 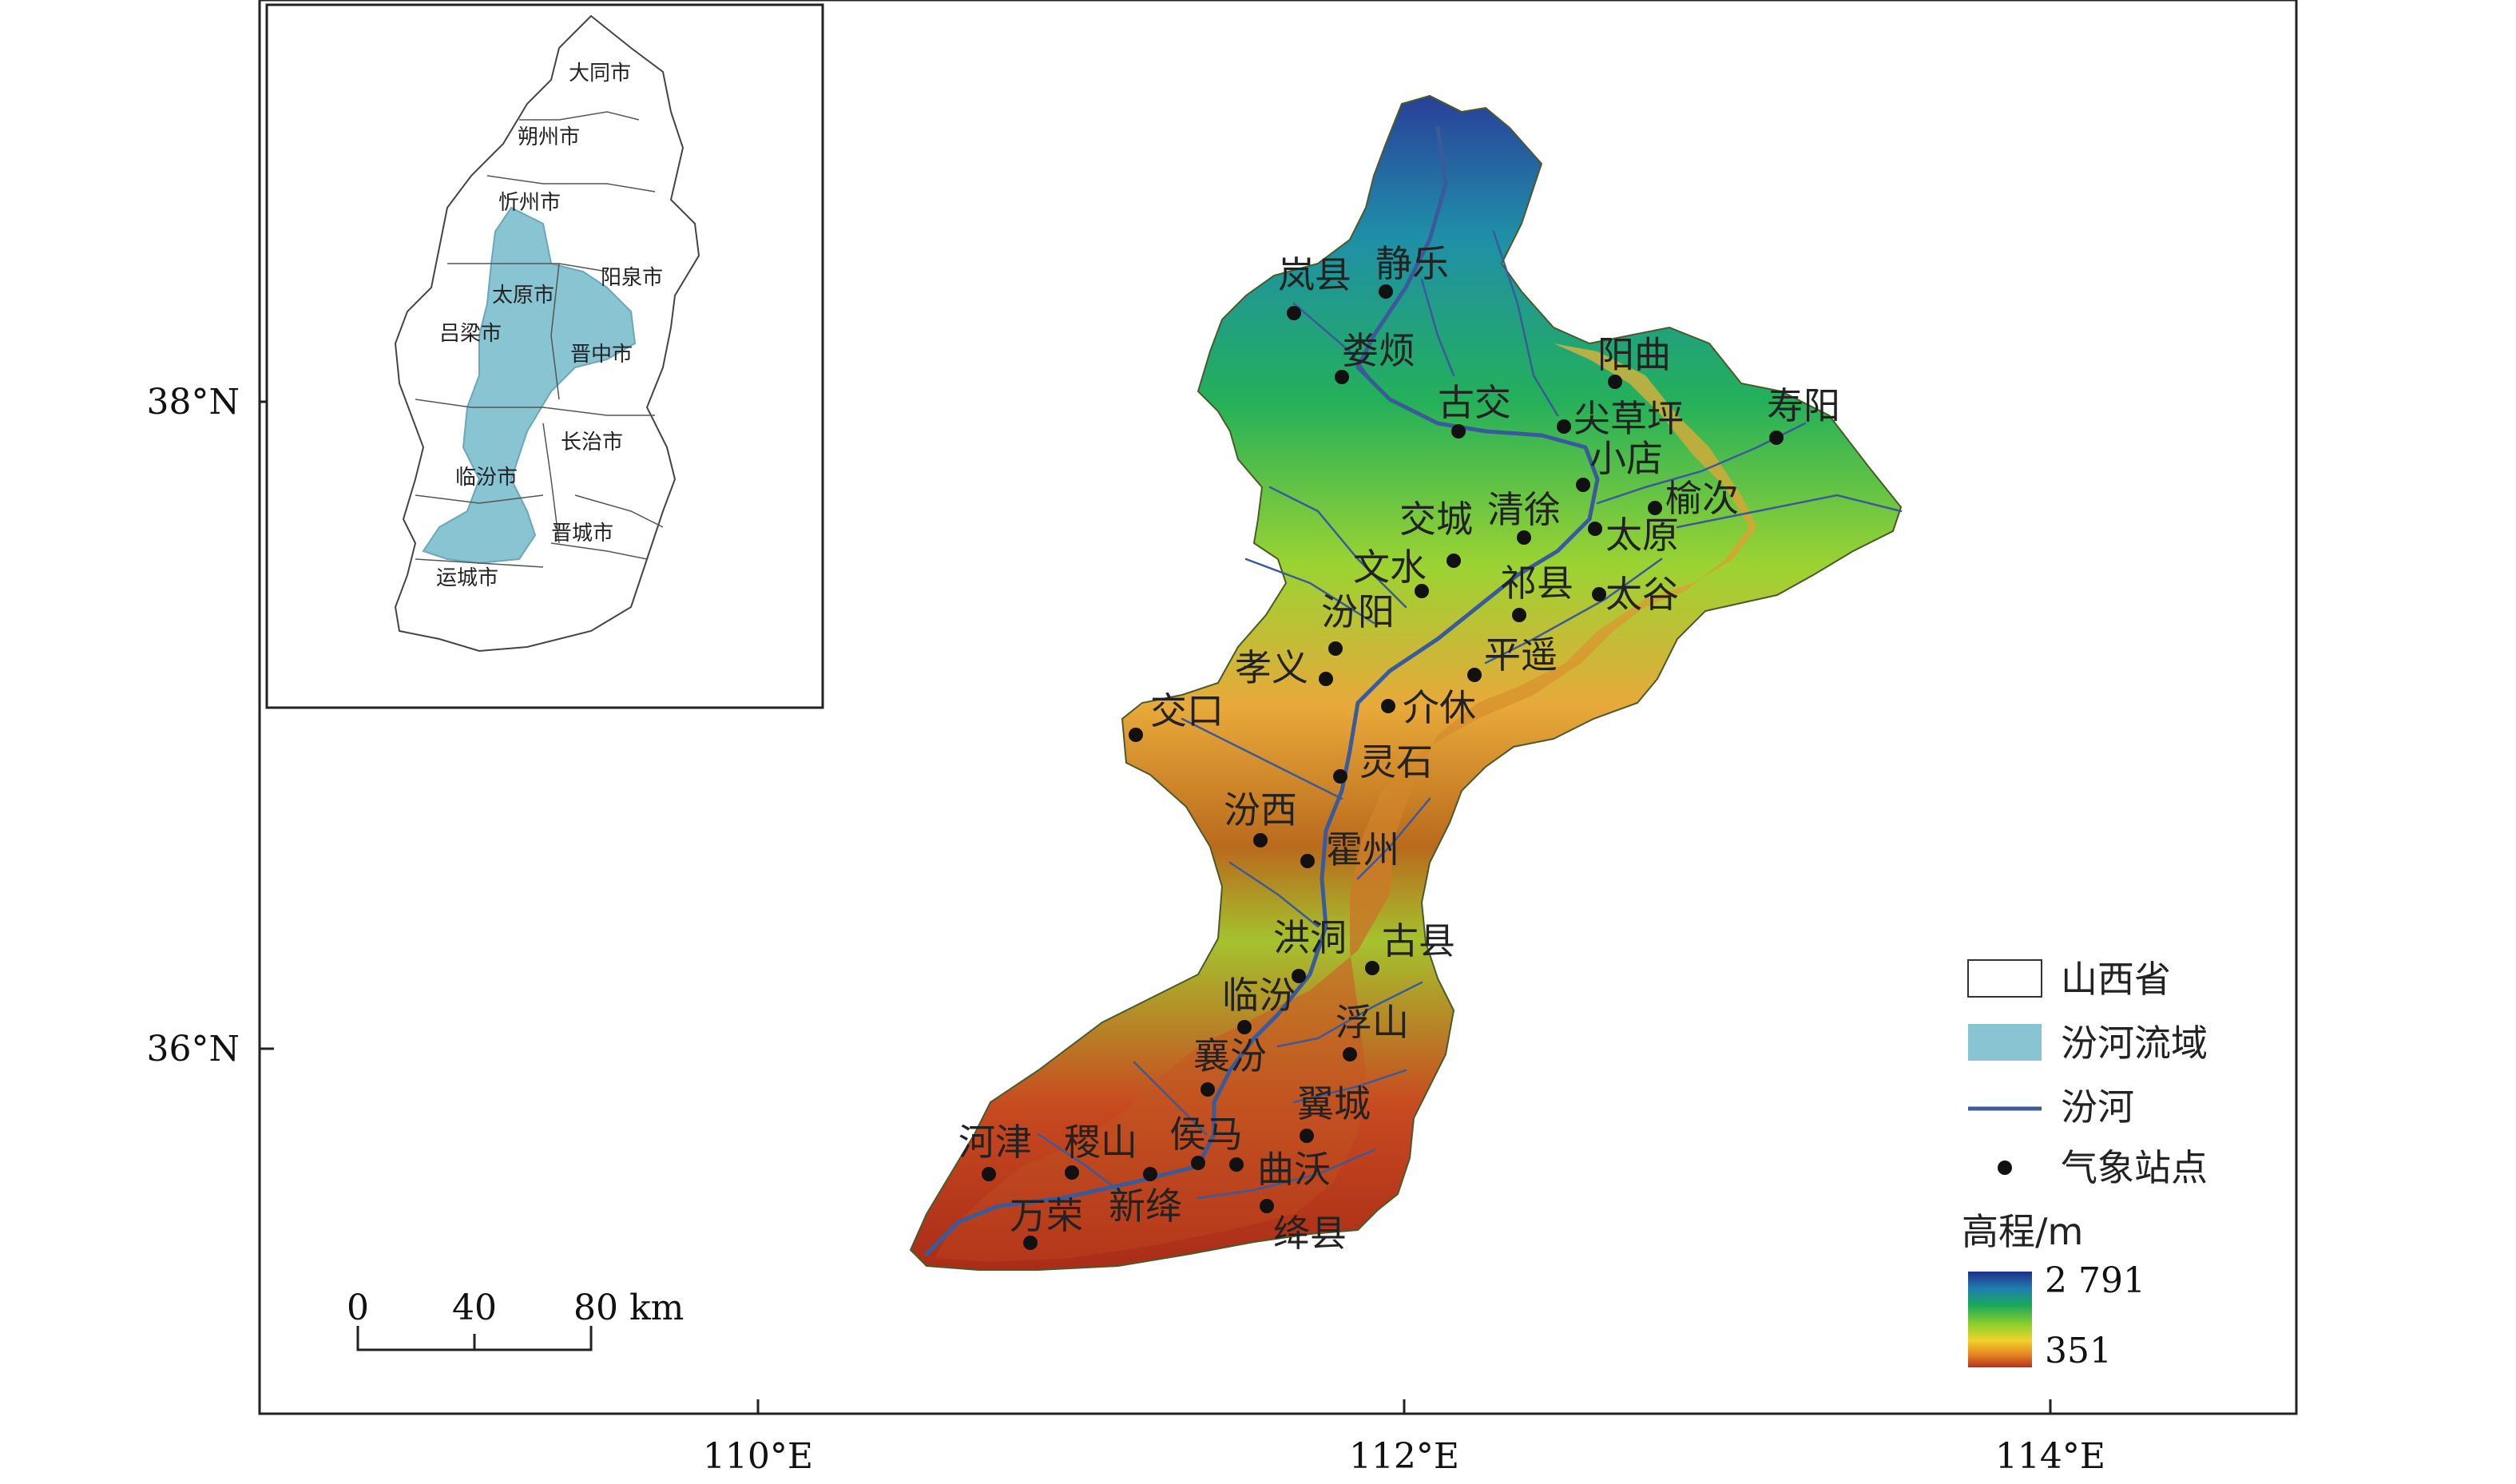 I want to click on legend: 山西省 汾河流域 汾河 气象站点 高程/m 2 791 351, so click(x=2085, y=1164).